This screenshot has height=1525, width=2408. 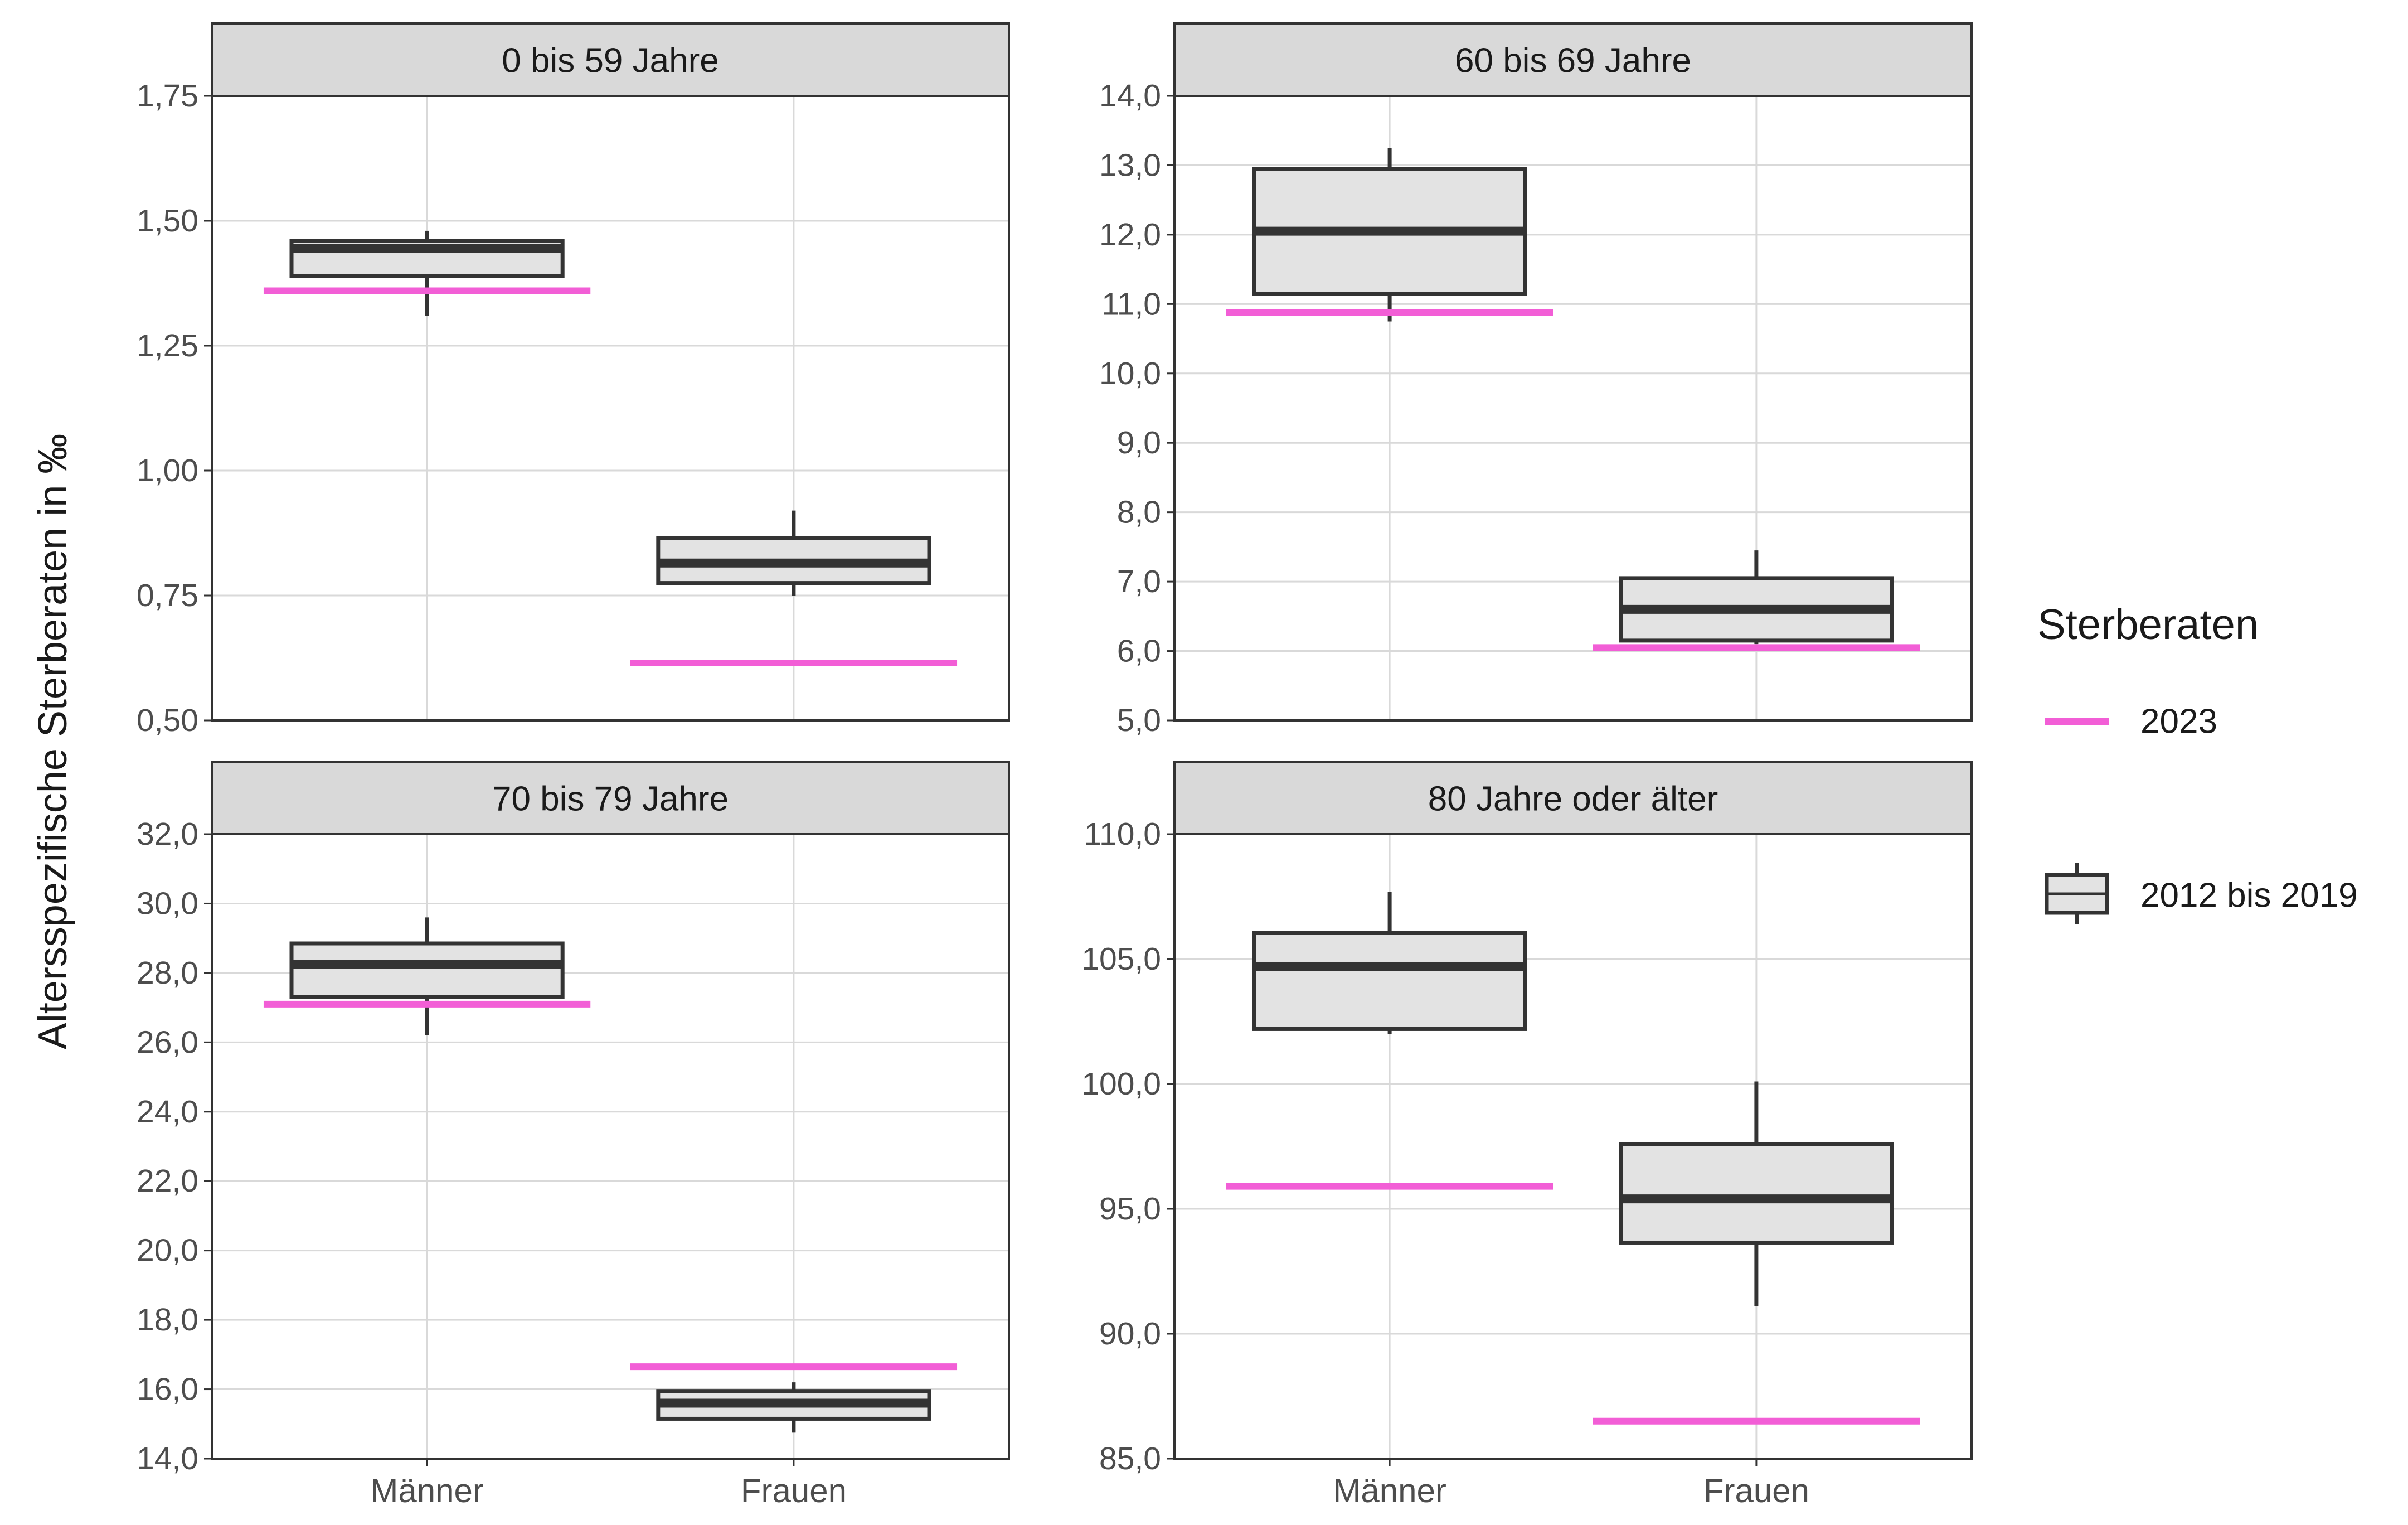 I want to click on y-tick-label: 90,0, so click(x=1130, y=1334).